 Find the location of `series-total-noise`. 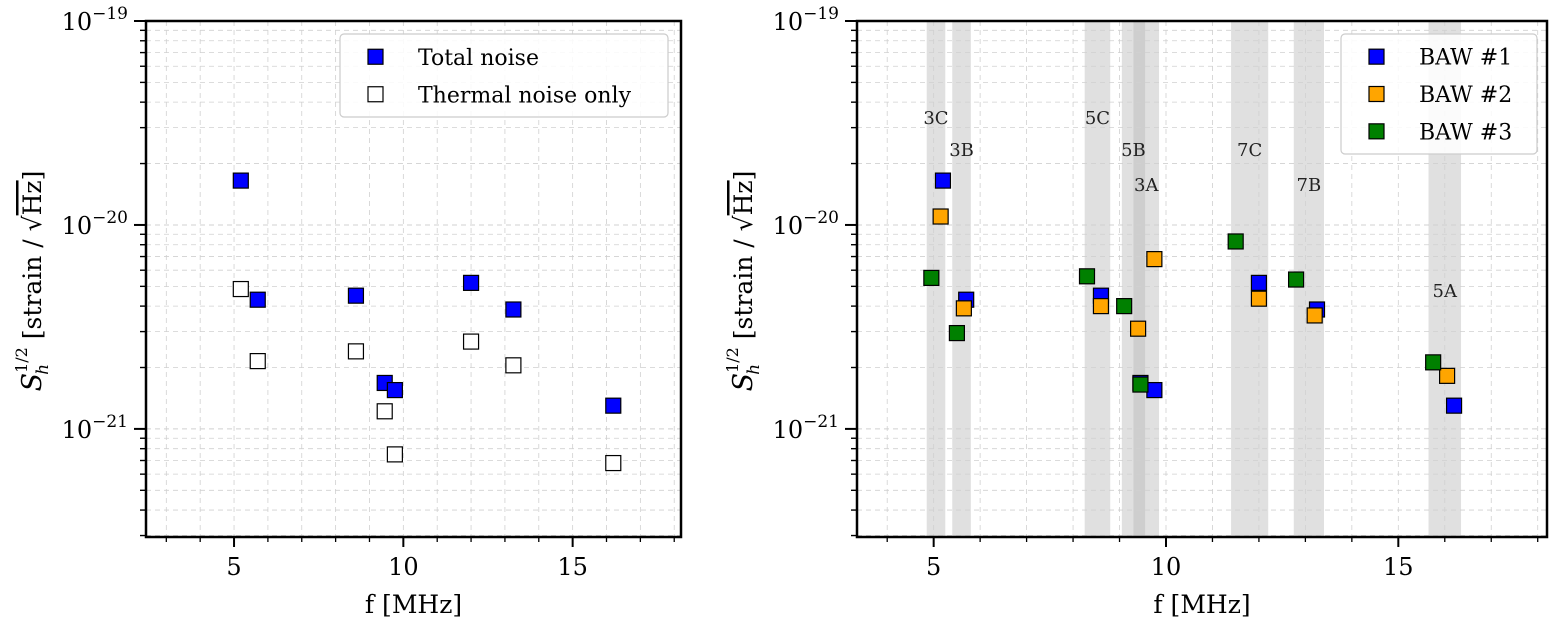

series-total-noise is located at coordinates (427, 293).